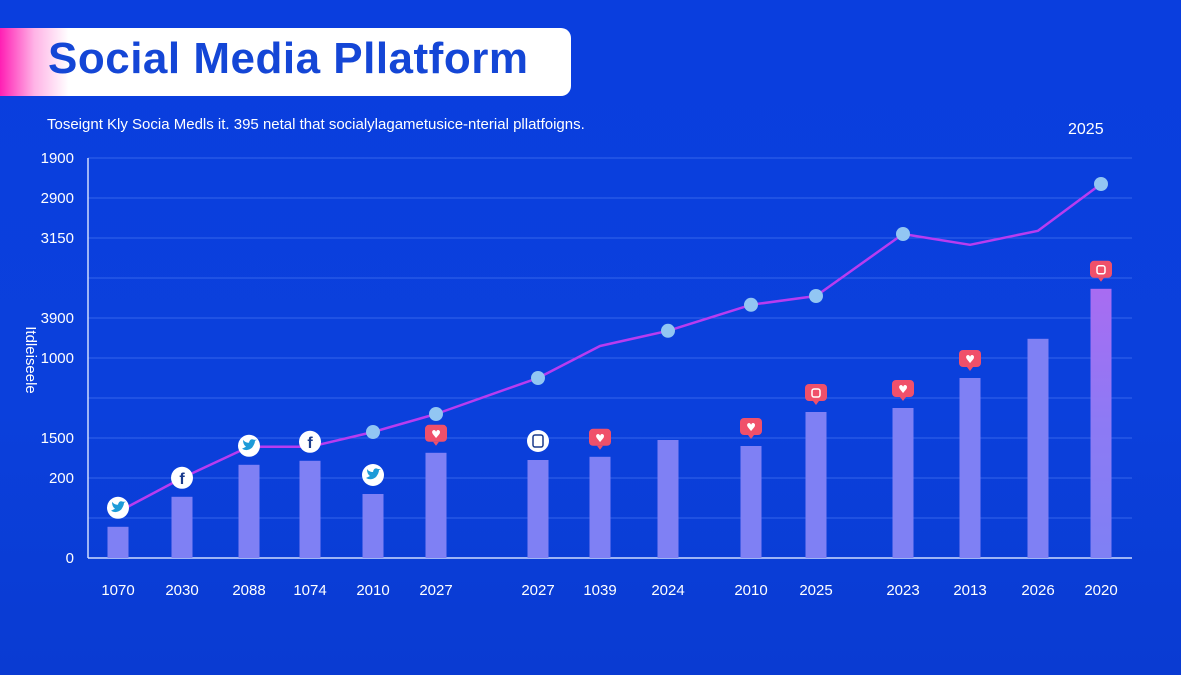 This screenshot has width=1181, height=675. I want to click on x-tick-label: 2088, so click(248, 590).